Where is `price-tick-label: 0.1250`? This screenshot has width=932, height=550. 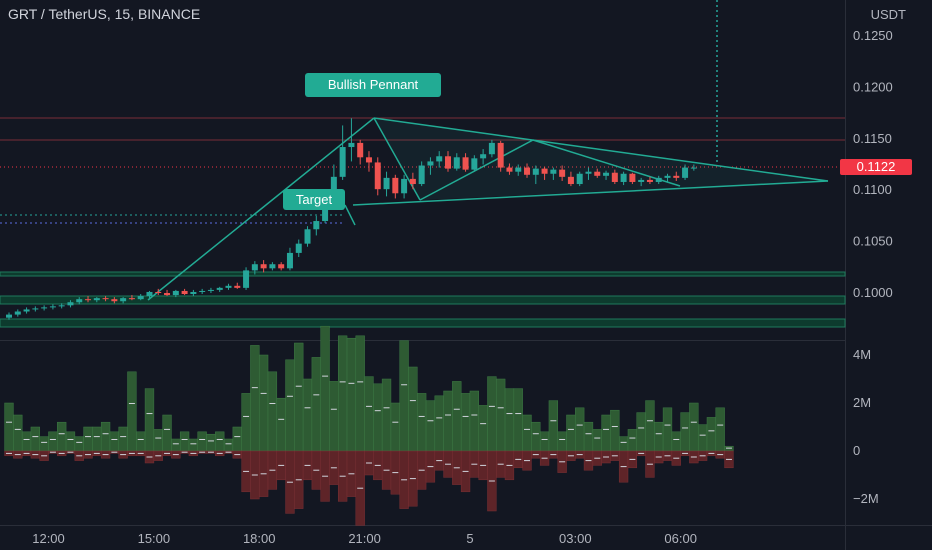 price-tick-label: 0.1250 is located at coordinates (873, 35).